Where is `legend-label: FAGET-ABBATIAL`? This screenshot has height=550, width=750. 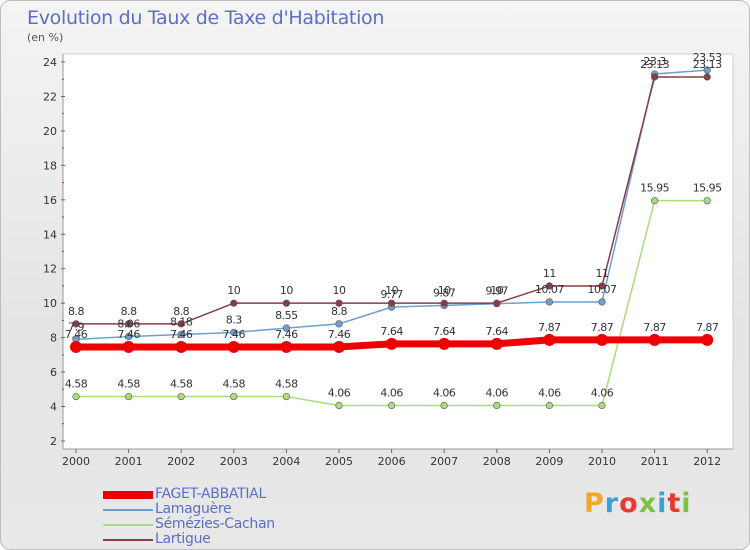
legend-label: FAGET-ABBATIAL is located at coordinates (210, 494).